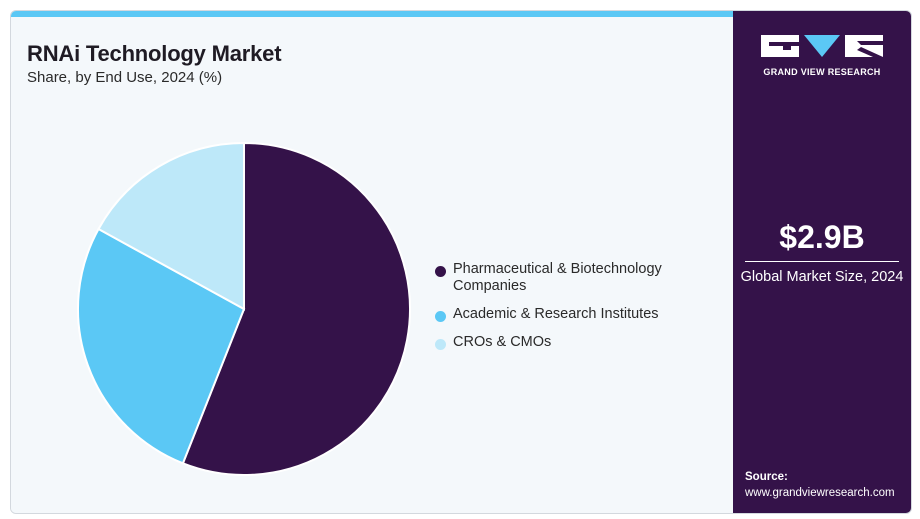 The height and width of the screenshot is (519, 920). Describe the element at coordinates (556, 314) in the screenshot. I see `legend-label-academic: Academic & Research Institutes` at that location.